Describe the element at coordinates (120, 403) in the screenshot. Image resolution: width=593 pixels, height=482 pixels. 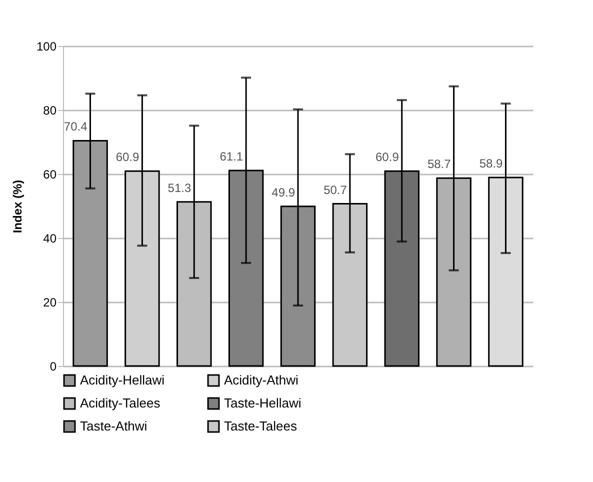
I see `legend-label: Acidity-Talees` at that location.